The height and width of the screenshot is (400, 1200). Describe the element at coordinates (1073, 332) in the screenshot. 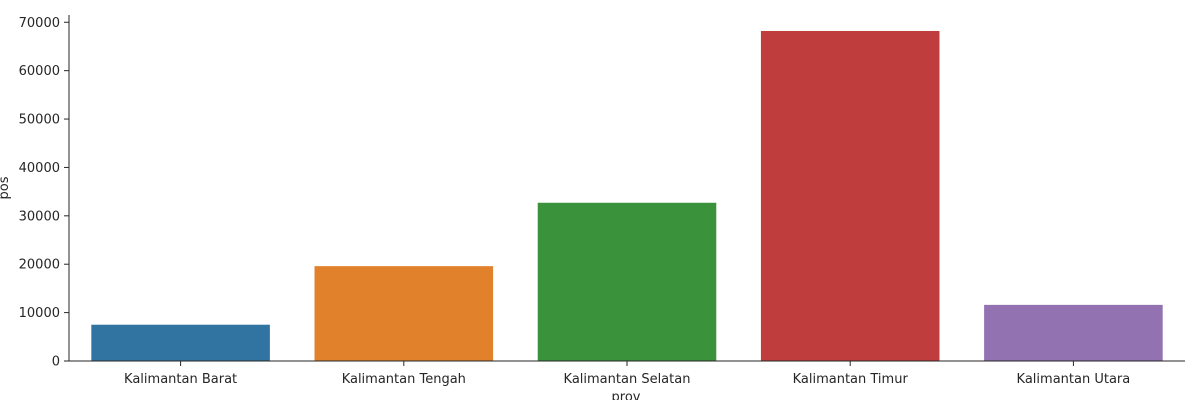

I see `bar-kalimantan-utara` at that location.